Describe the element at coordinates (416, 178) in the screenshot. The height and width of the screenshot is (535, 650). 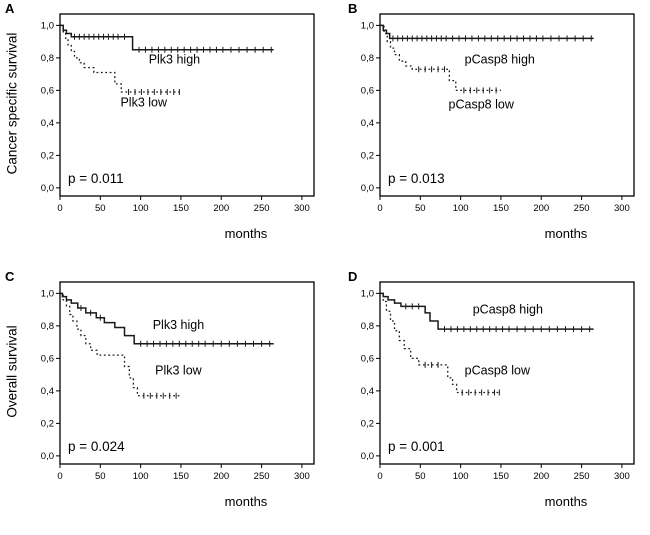
I see `p-value: p = 0.013` at that location.